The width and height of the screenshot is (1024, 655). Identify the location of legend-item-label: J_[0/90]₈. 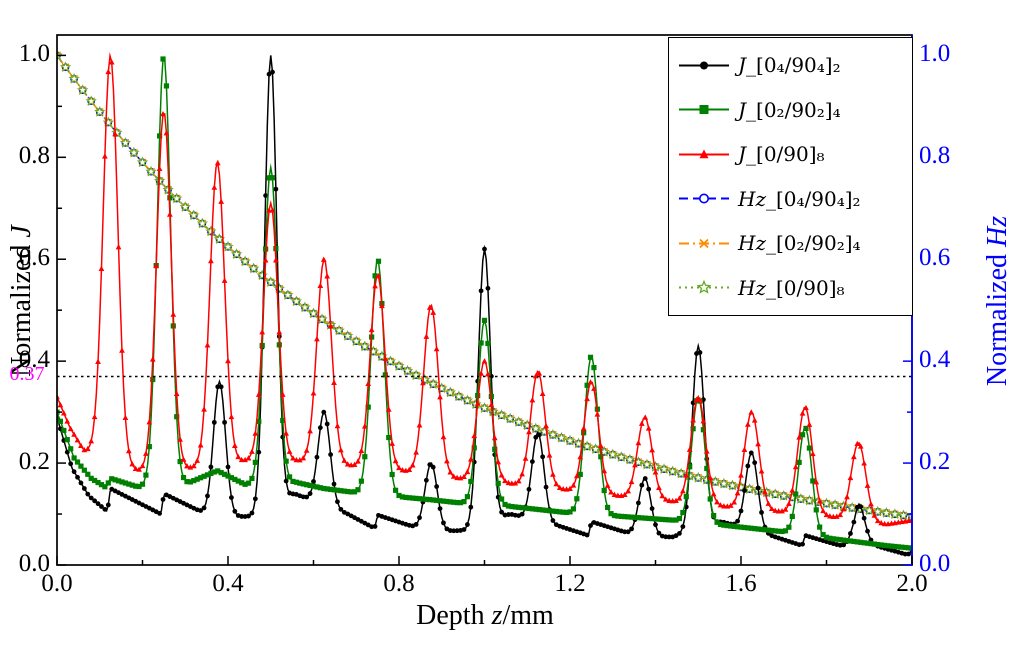
(781, 154).